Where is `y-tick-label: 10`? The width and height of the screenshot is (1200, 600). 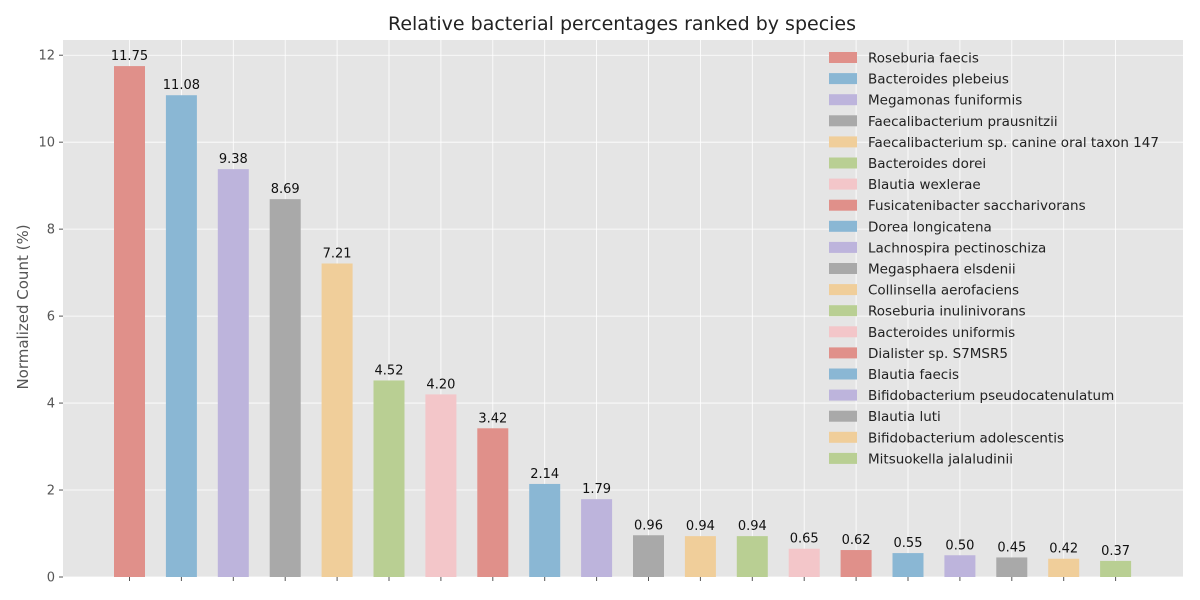
y-tick-label: 10 is located at coordinates (46, 143).